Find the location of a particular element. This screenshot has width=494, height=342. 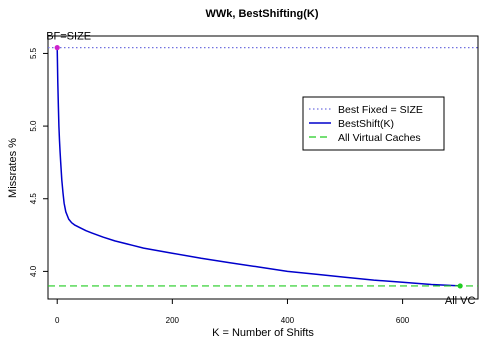

y-tick-label-5: 5.0 is located at coordinates (33, 126).